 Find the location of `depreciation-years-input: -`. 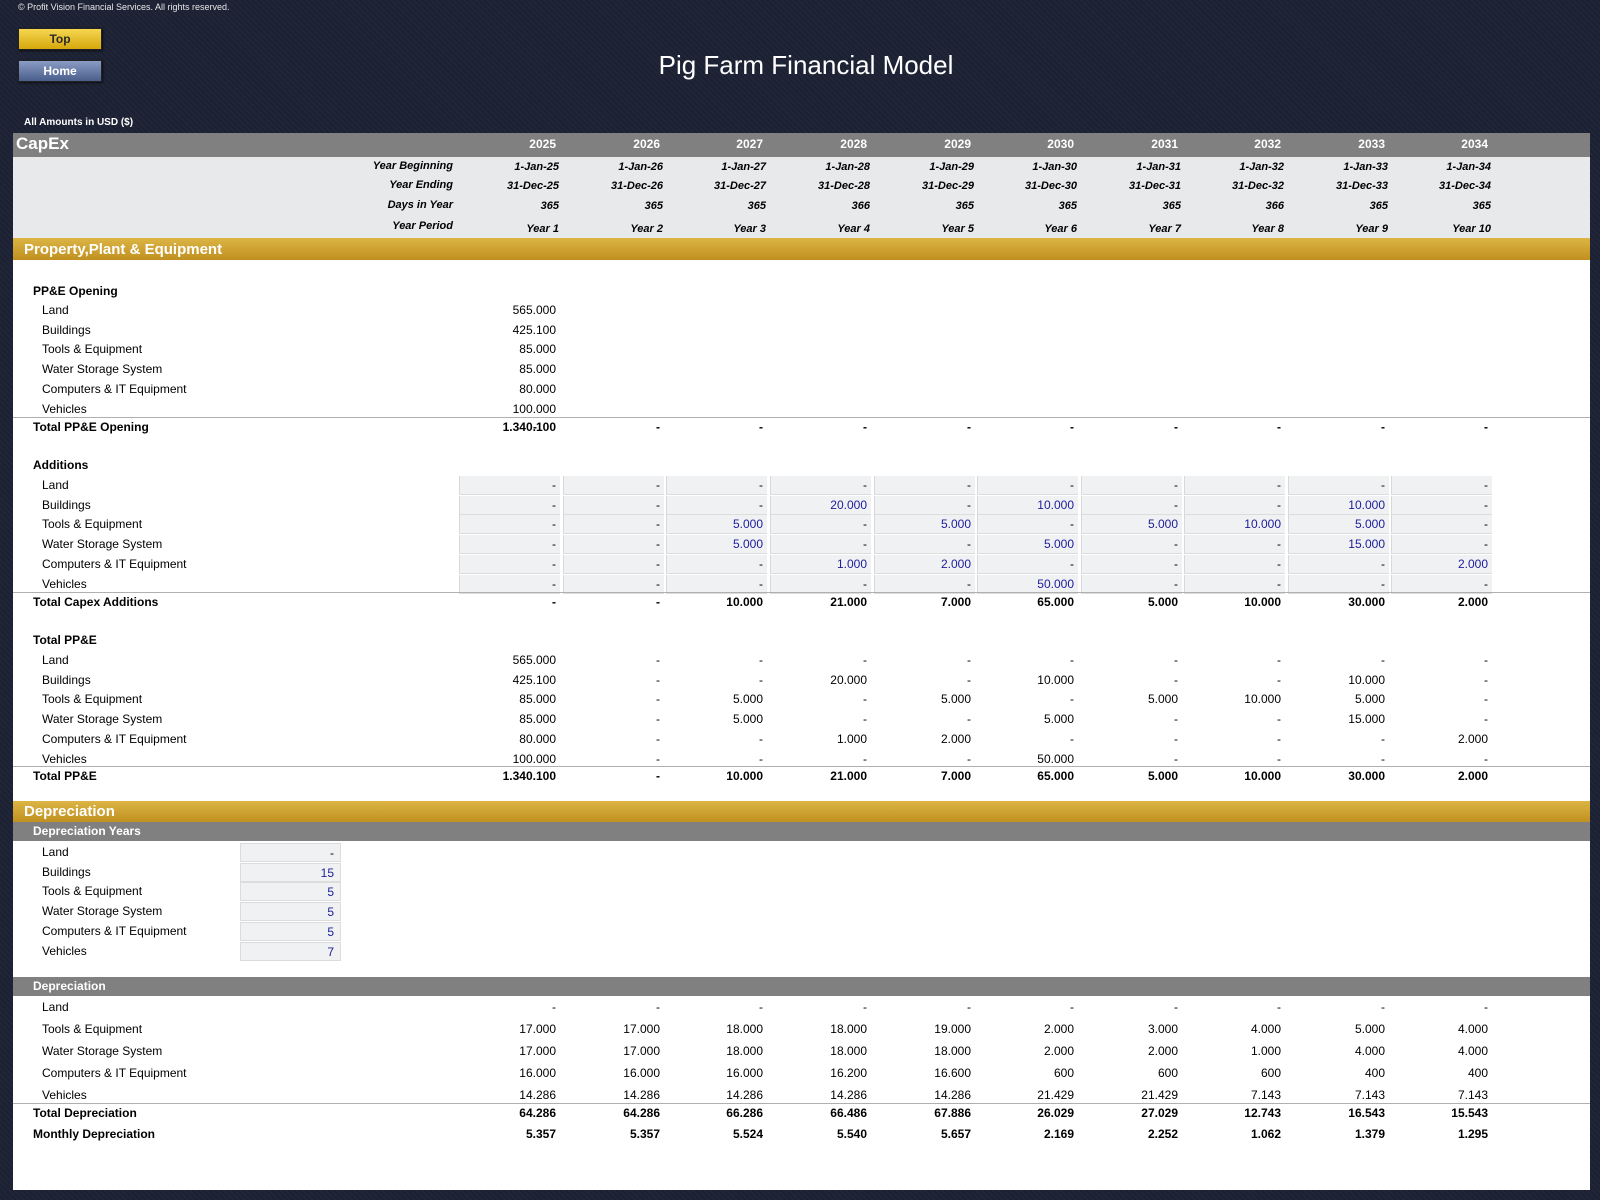

depreciation-years-input: - is located at coordinates (290, 852).